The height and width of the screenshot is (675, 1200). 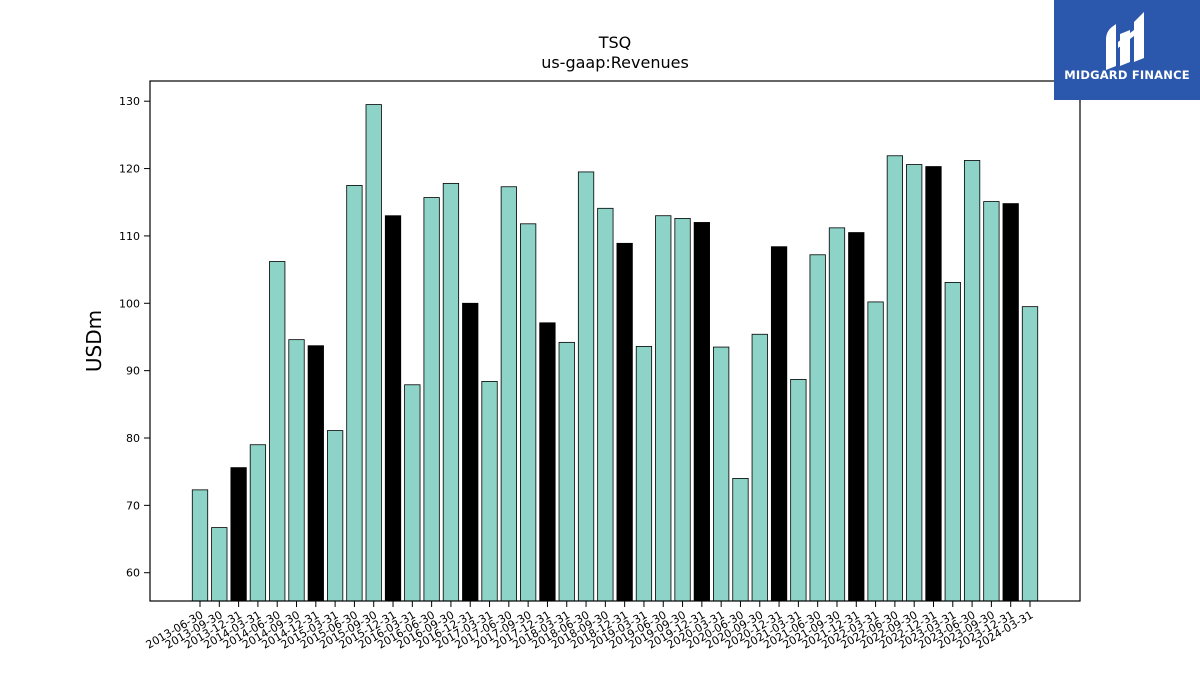 I want to click on logo-mark-icon, so click(x=1125, y=41).